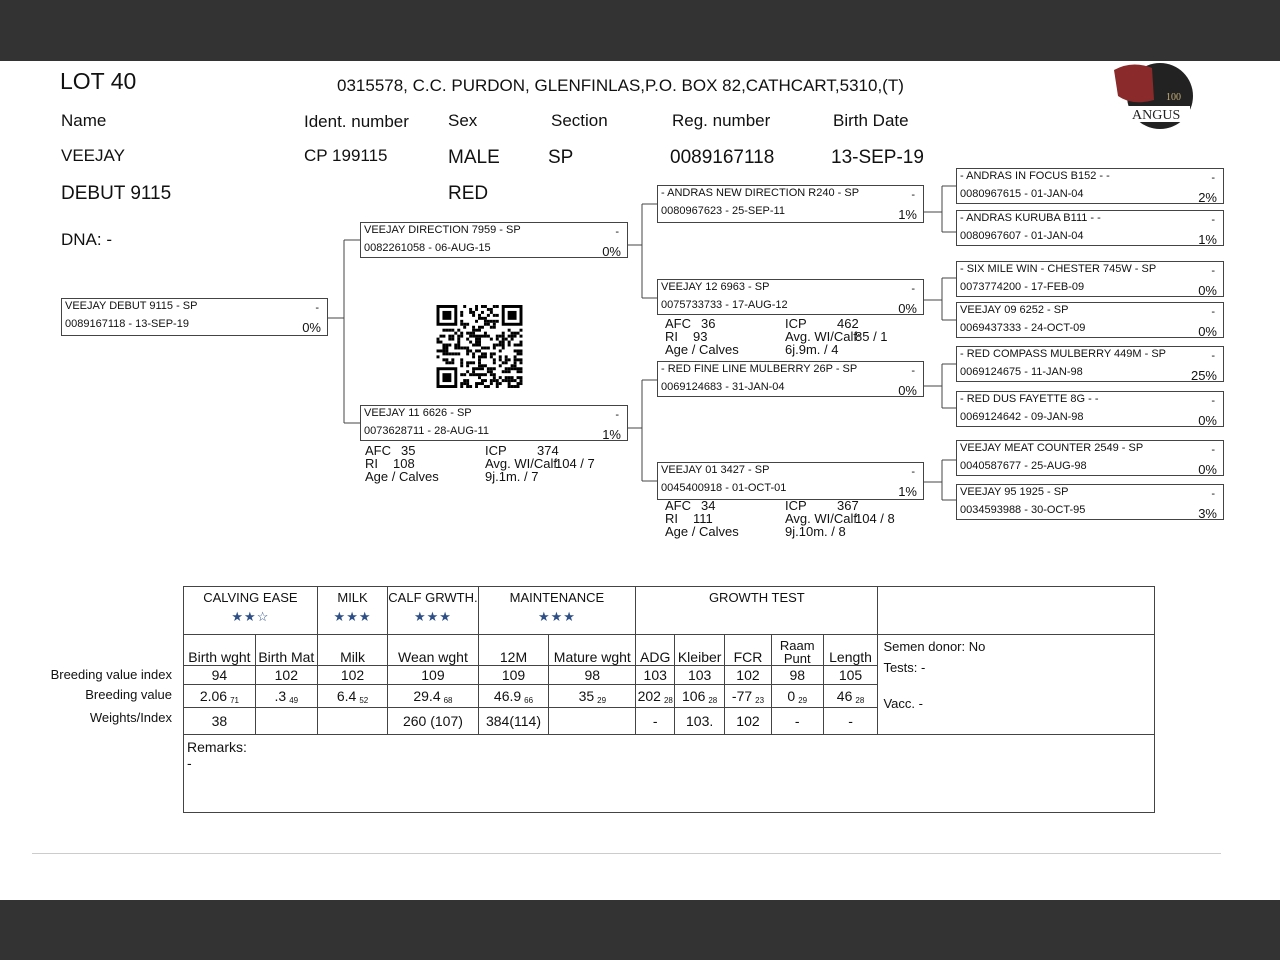 Image resolution: width=1280 pixels, height=960 pixels. I want to click on column-header: Raam Punt, so click(797, 650).